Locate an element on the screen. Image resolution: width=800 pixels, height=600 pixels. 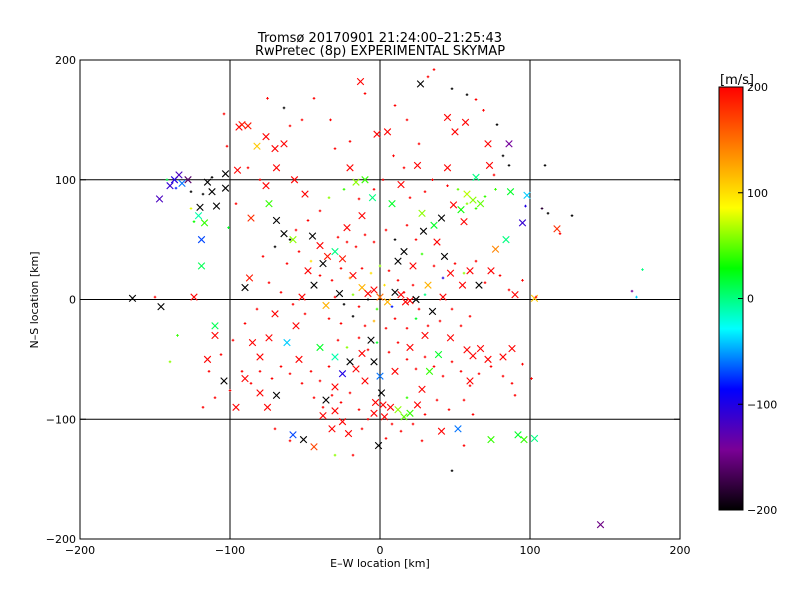
y-axis-label: N–S location [km] is located at coordinates (34, 299).